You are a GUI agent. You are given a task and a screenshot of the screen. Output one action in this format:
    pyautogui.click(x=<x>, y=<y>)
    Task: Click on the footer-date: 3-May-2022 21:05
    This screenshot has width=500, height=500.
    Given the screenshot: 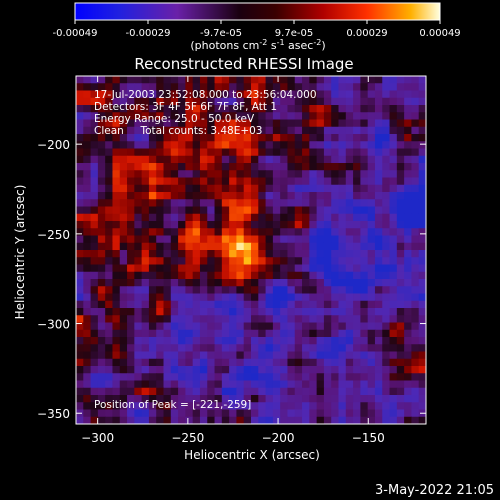 What is the action you would take?
    pyautogui.click(x=434, y=490)
    